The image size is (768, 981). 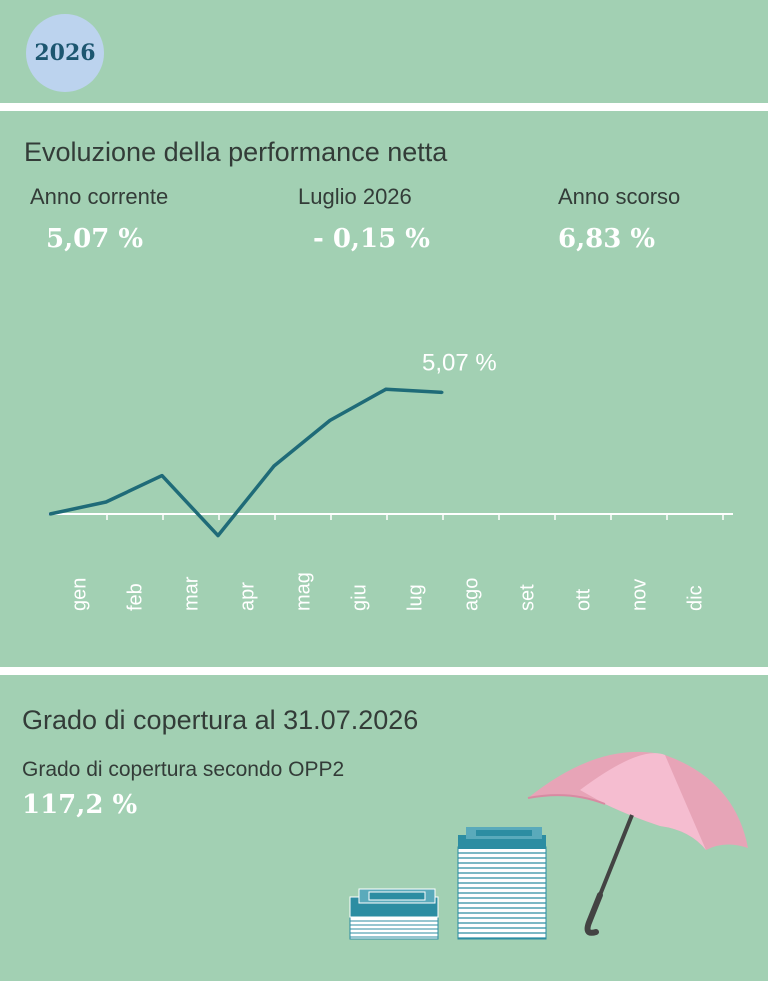 I want to click on data-point-lug, so click(x=442, y=392).